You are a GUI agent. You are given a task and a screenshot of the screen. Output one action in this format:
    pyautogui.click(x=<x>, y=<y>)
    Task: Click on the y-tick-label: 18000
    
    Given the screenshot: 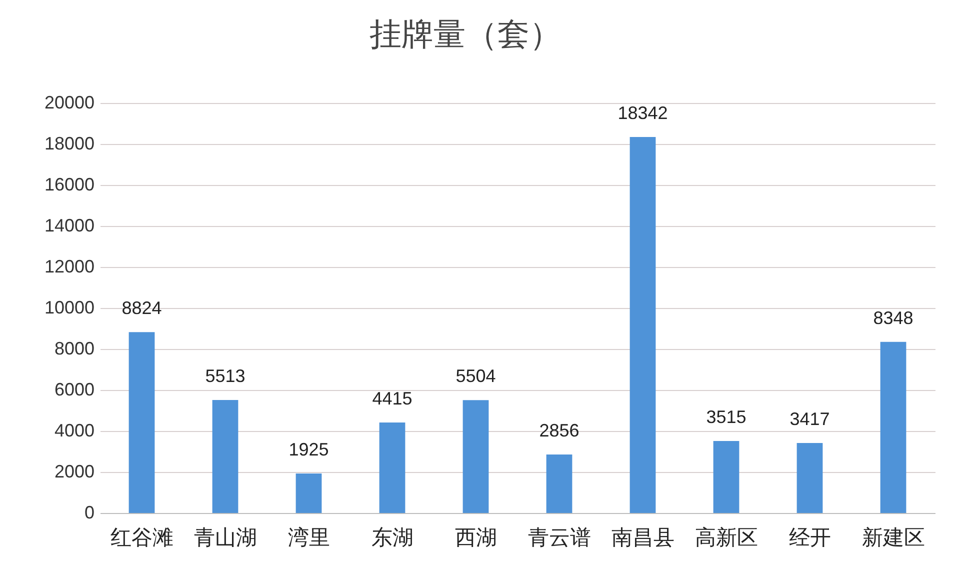 What is the action you would take?
    pyautogui.click(x=69, y=144)
    